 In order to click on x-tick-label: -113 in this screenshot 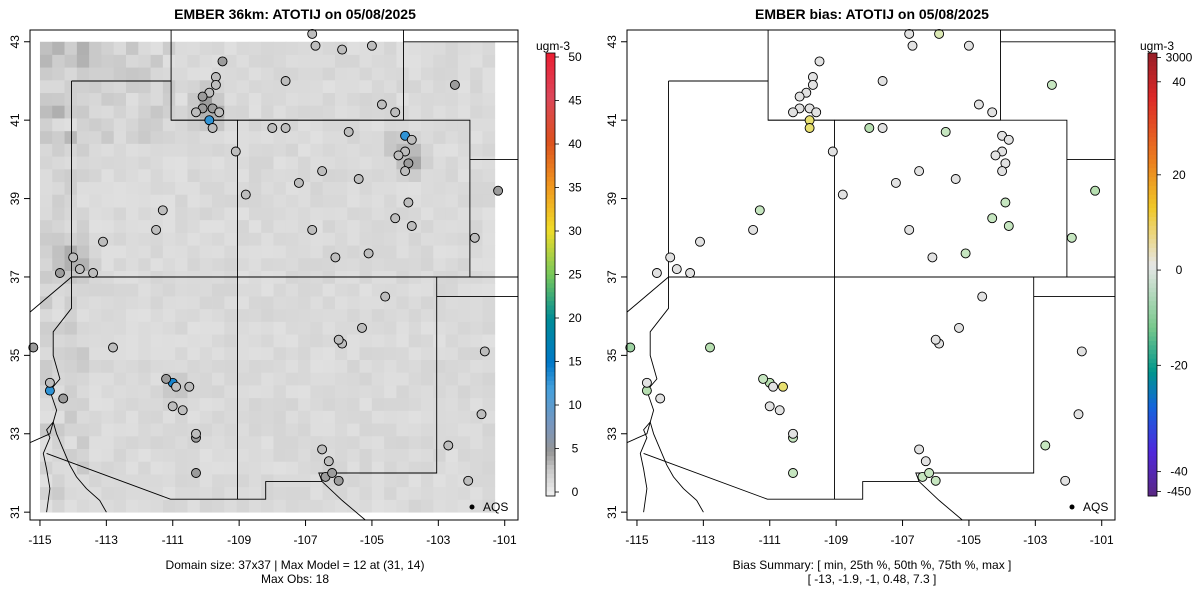, I will do `click(703, 540)`.